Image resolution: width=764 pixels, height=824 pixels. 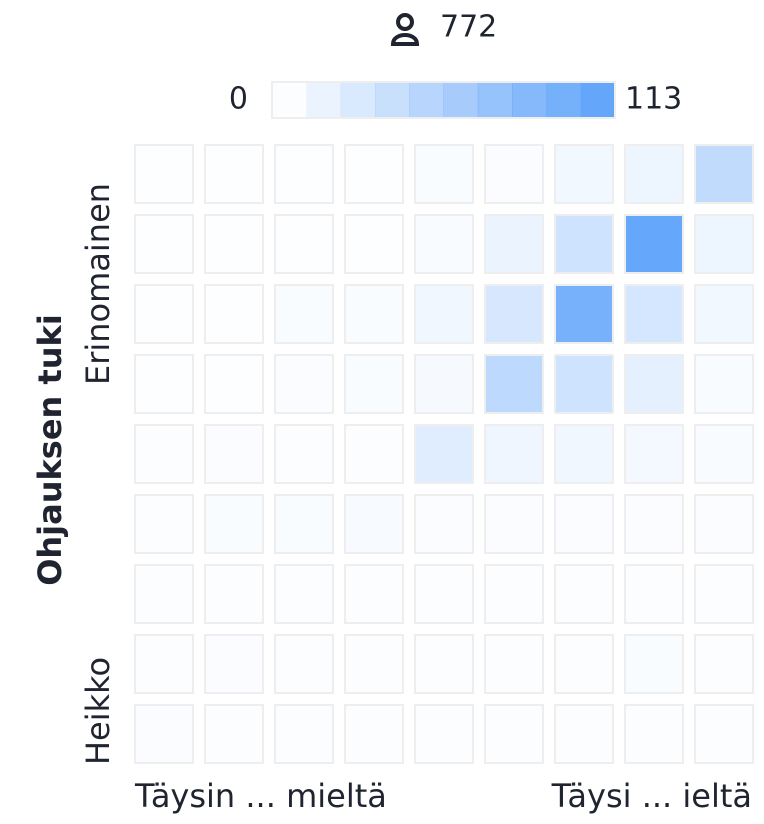 What do you see at coordinates (260, 796) in the screenshot?
I see `x-left-label: Täysin ... mieltä` at bounding box center [260, 796].